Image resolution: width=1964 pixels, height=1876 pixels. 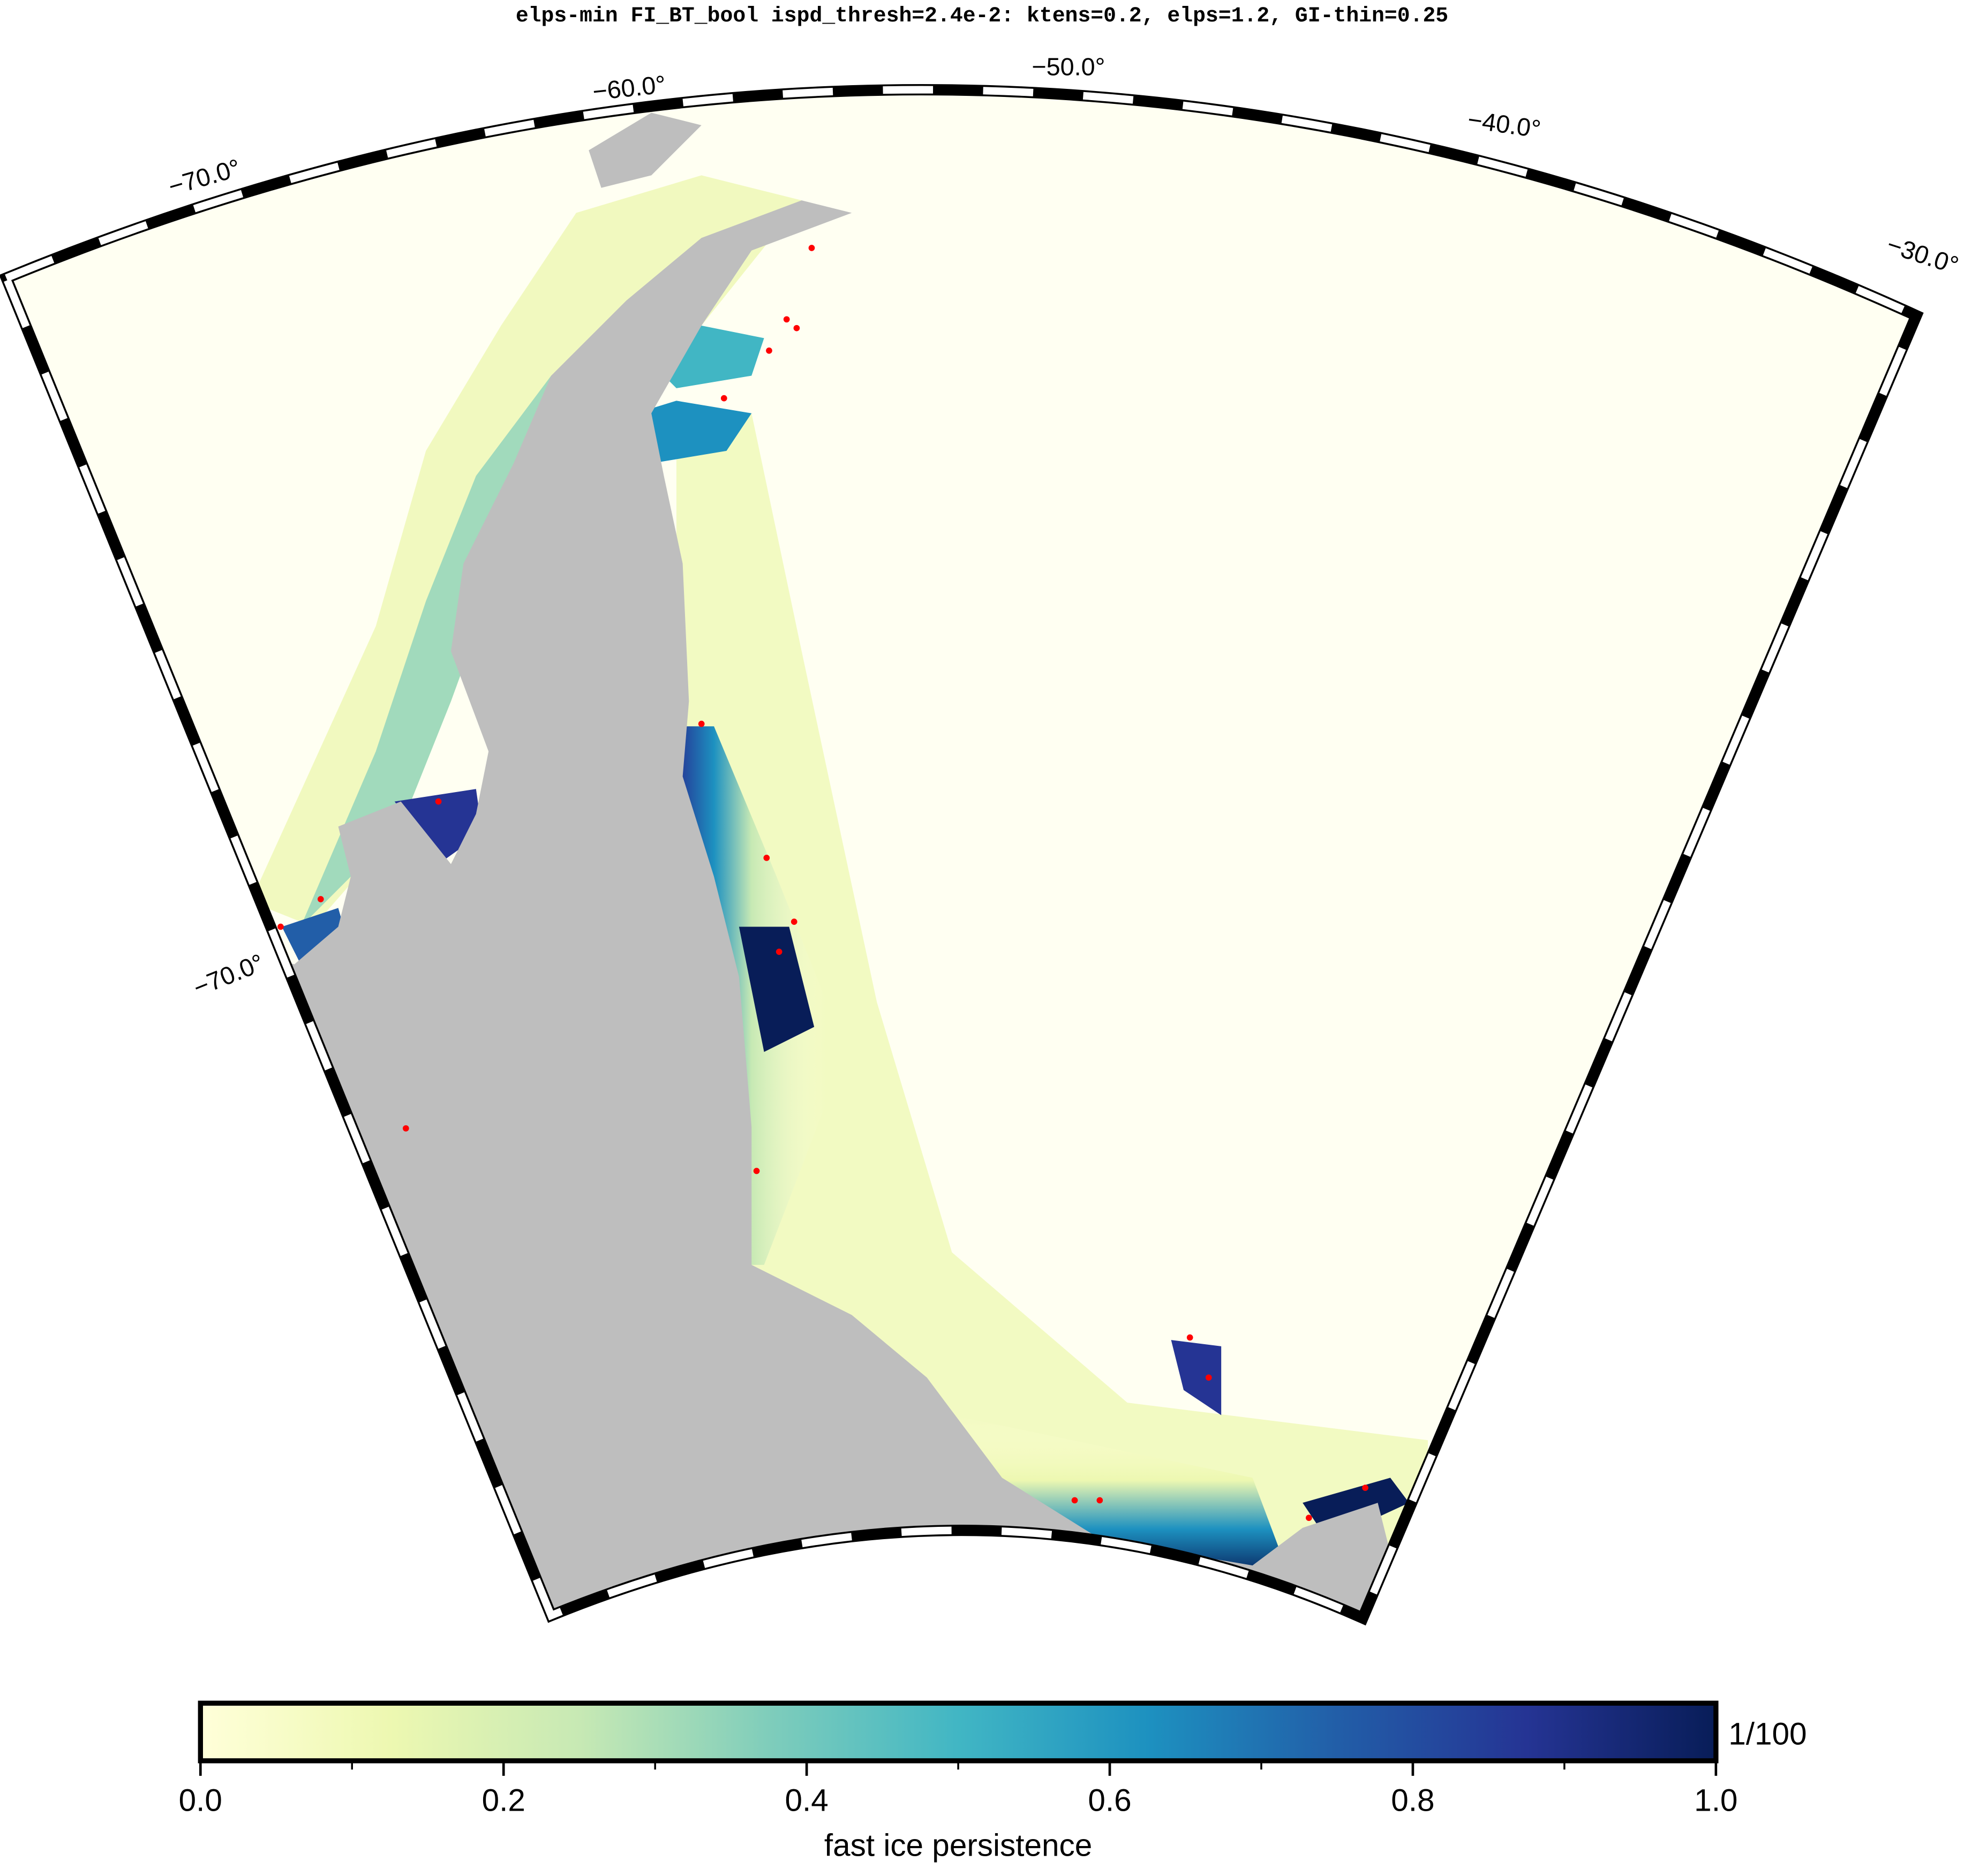 What do you see at coordinates (1068, 66) in the screenshot?
I see `longitude-label: −50.0°` at bounding box center [1068, 66].